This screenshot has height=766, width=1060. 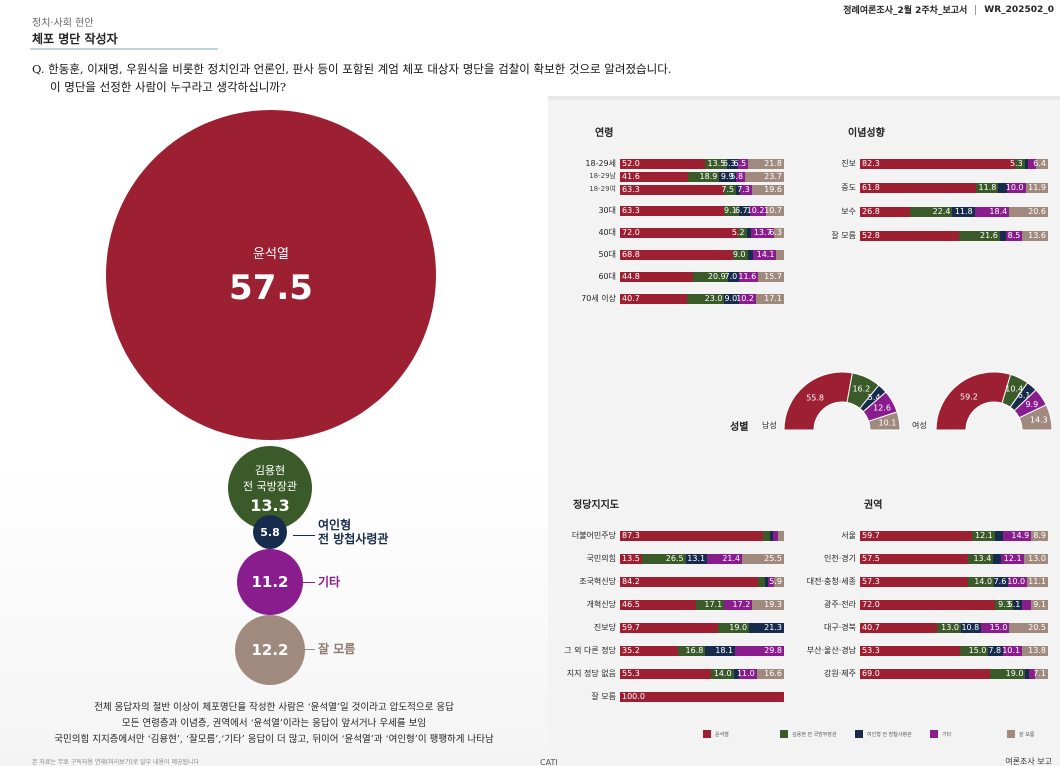 What do you see at coordinates (1032, 674) in the screenshot?
I see `region-segment` at bounding box center [1032, 674].